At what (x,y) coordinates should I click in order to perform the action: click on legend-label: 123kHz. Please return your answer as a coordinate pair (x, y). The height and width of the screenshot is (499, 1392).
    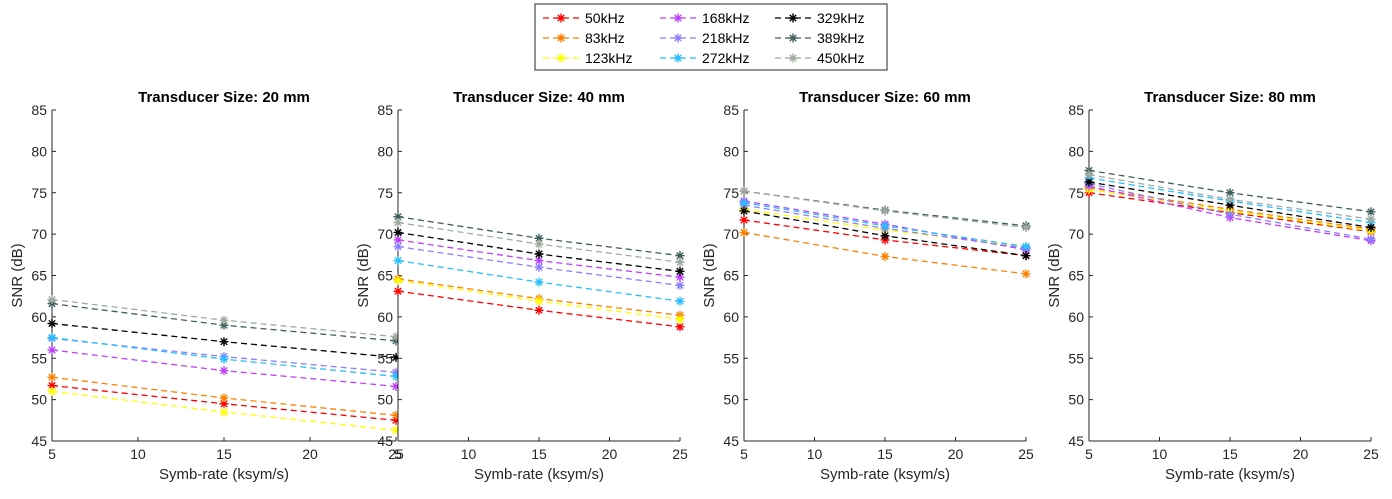
    Looking at the image, I should click on (608, 58).